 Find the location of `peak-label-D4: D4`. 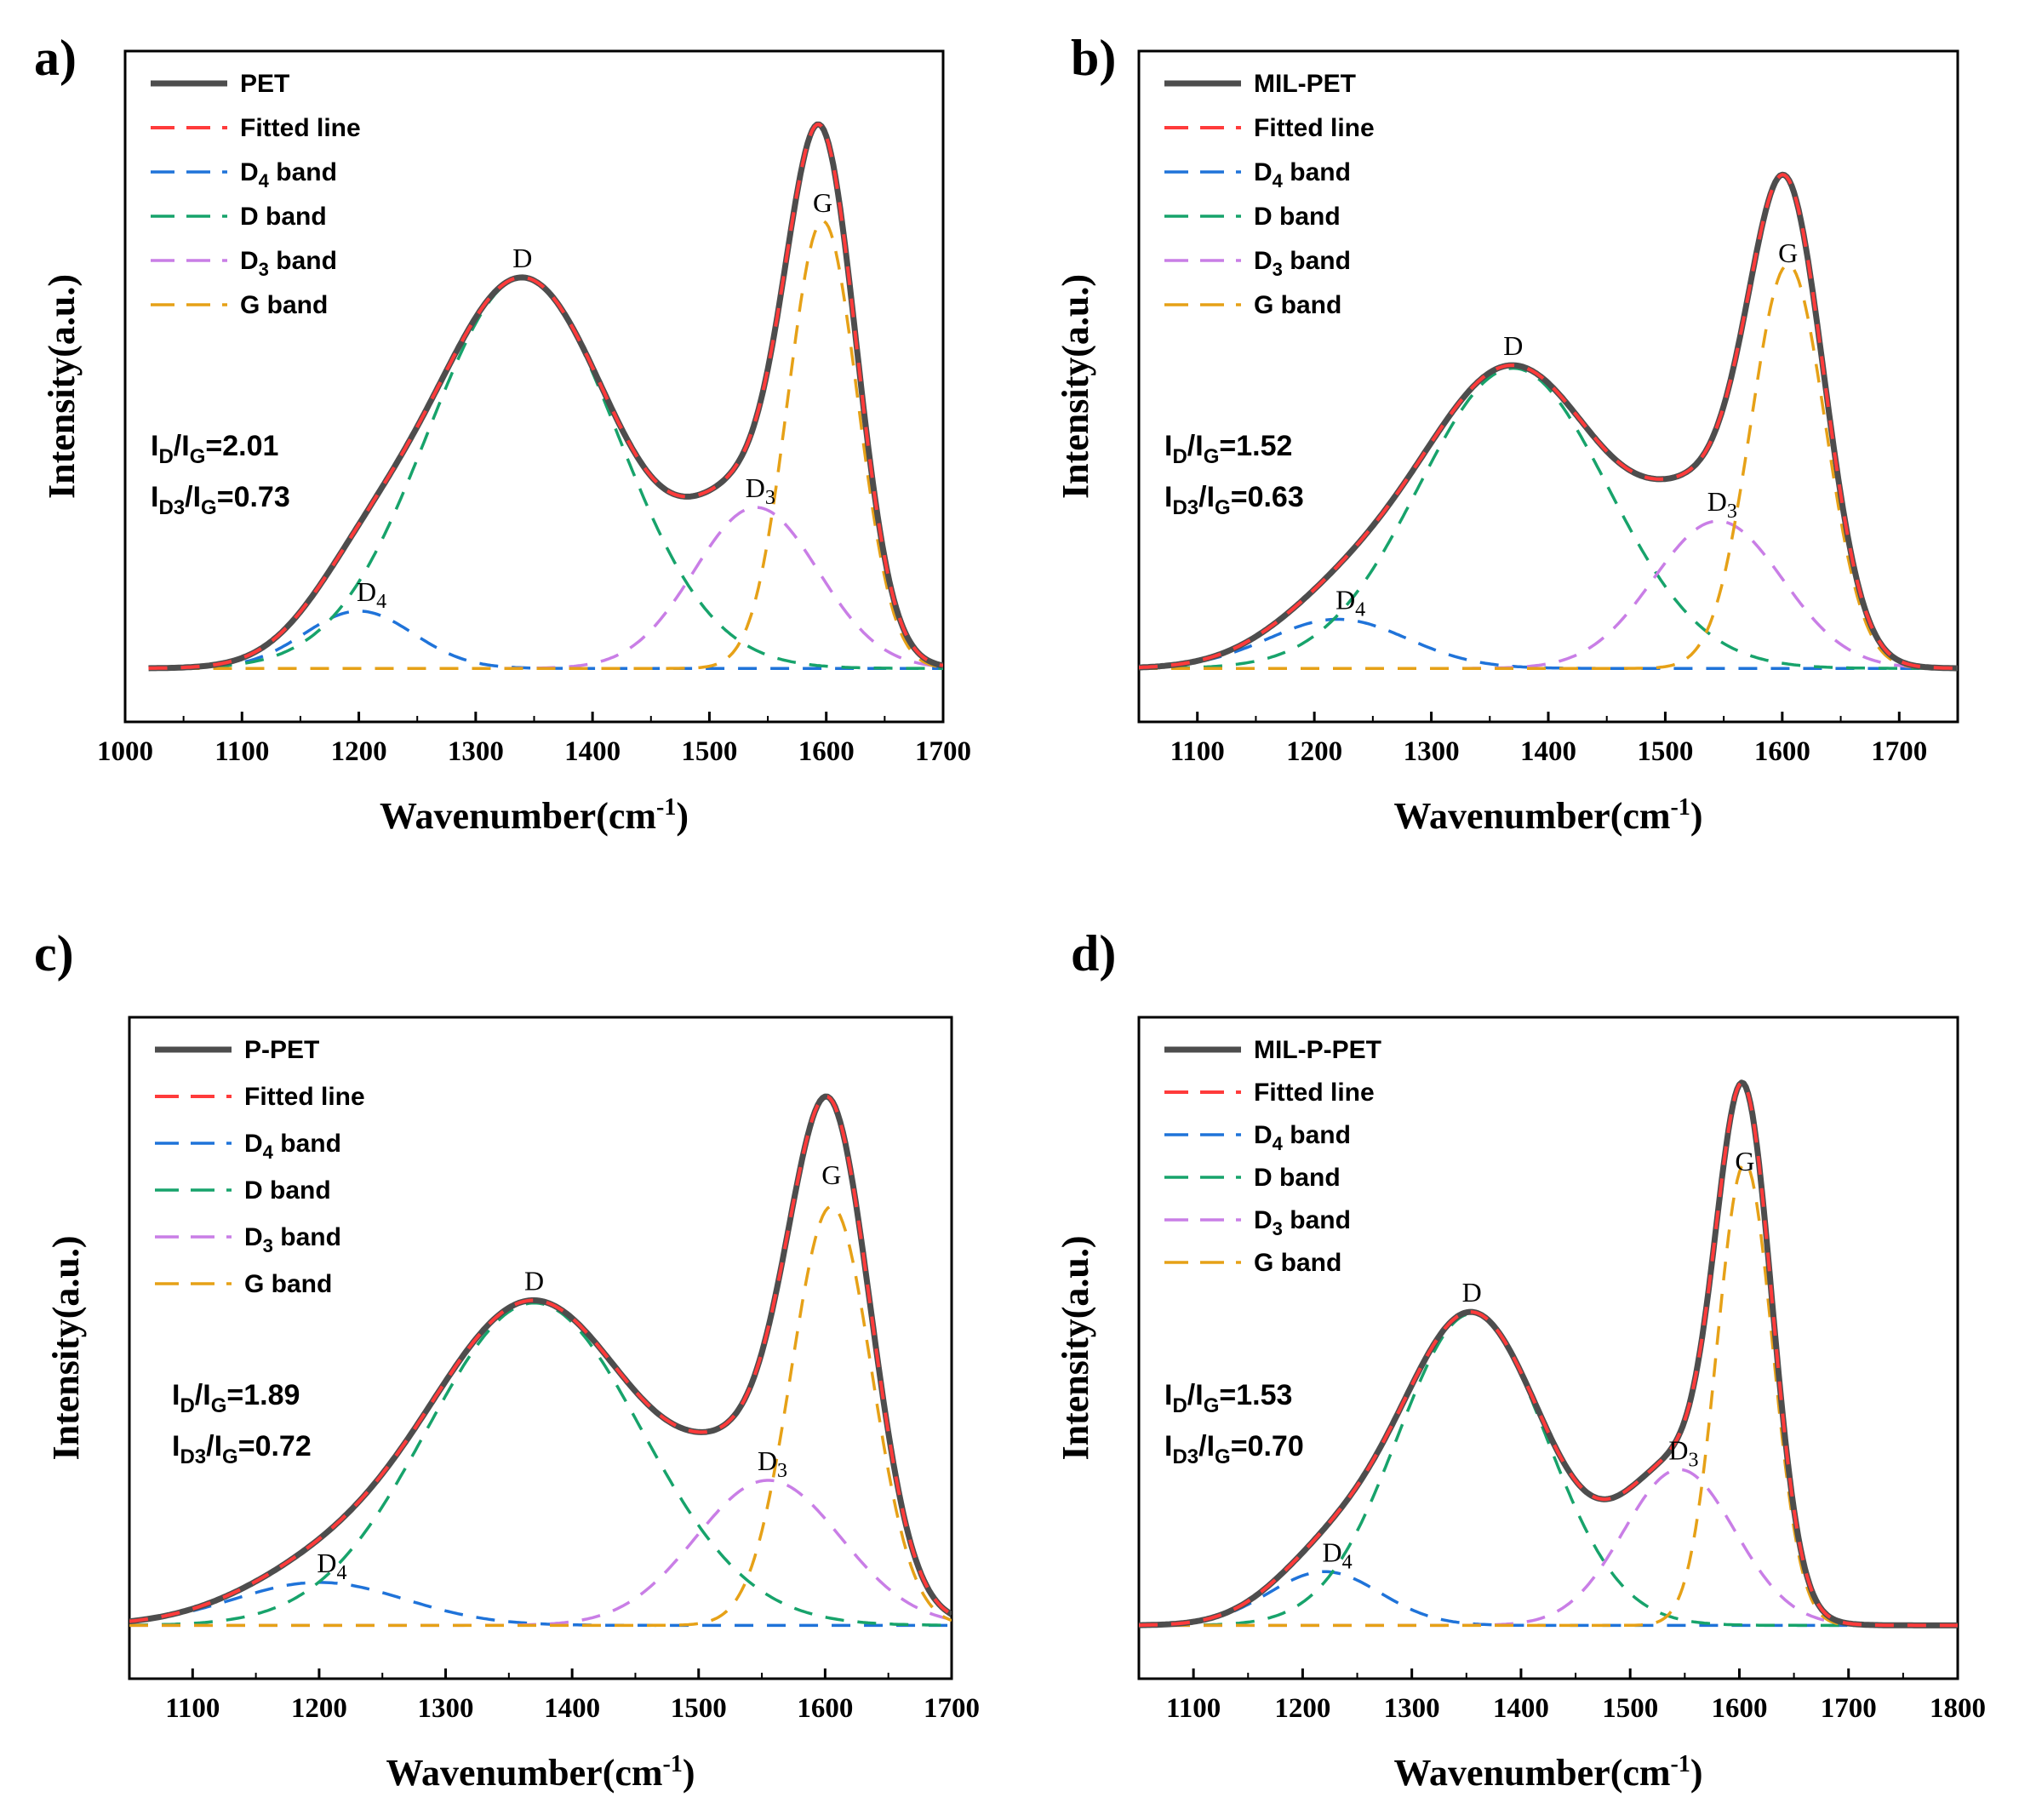

peak-label-D4: D4 is located at coordinates (1350, 602).